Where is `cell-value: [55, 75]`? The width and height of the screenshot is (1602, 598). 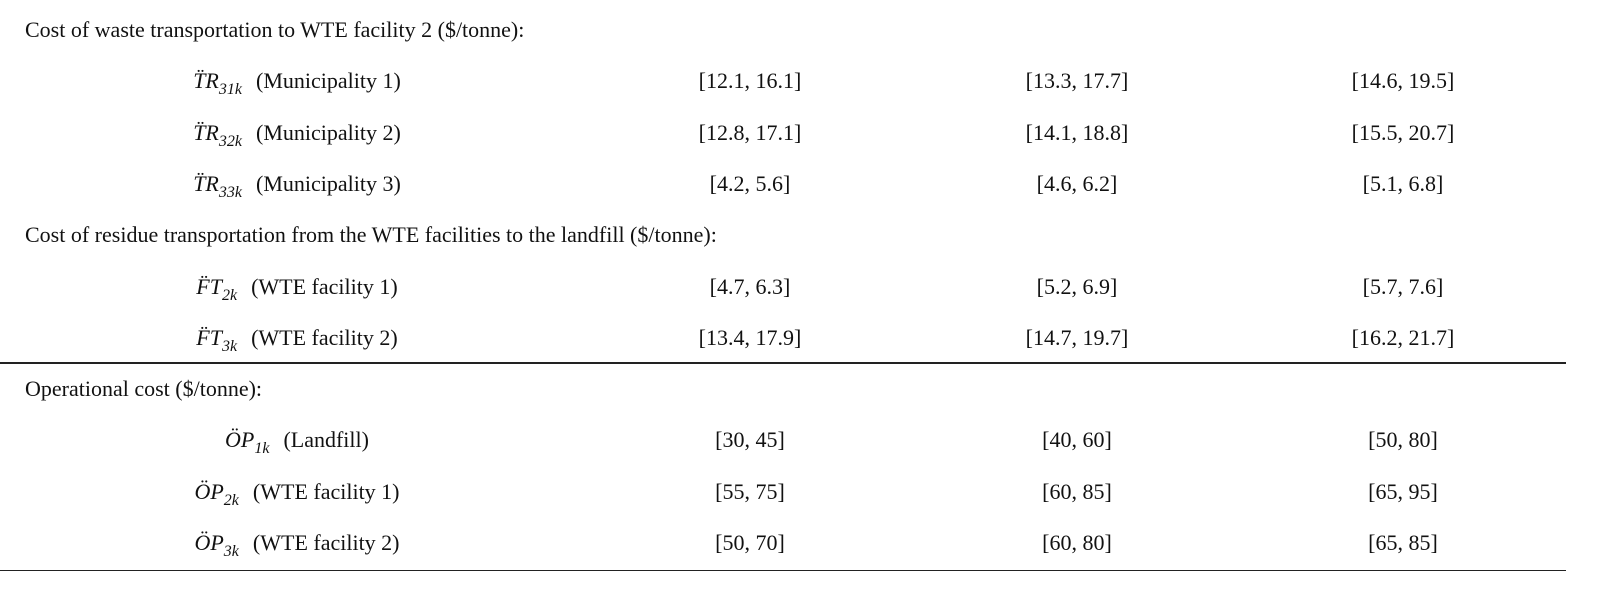
cell-value: [55, 75] is located at coordinates (750, 491).